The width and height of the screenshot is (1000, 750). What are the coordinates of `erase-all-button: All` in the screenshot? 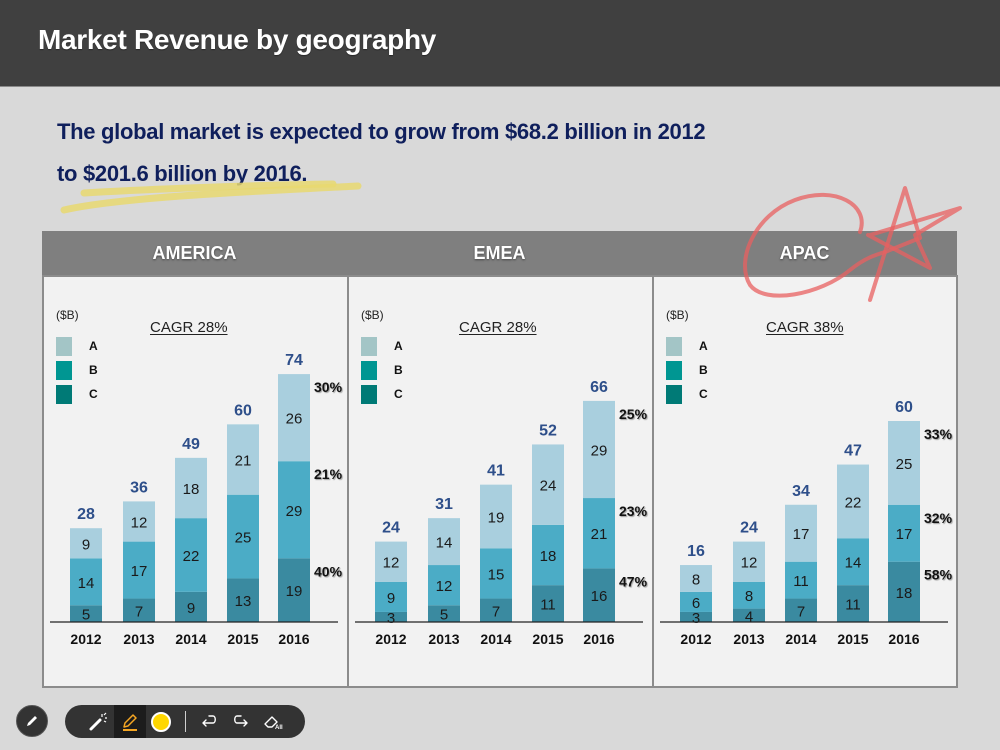 It's located at (273, 721).